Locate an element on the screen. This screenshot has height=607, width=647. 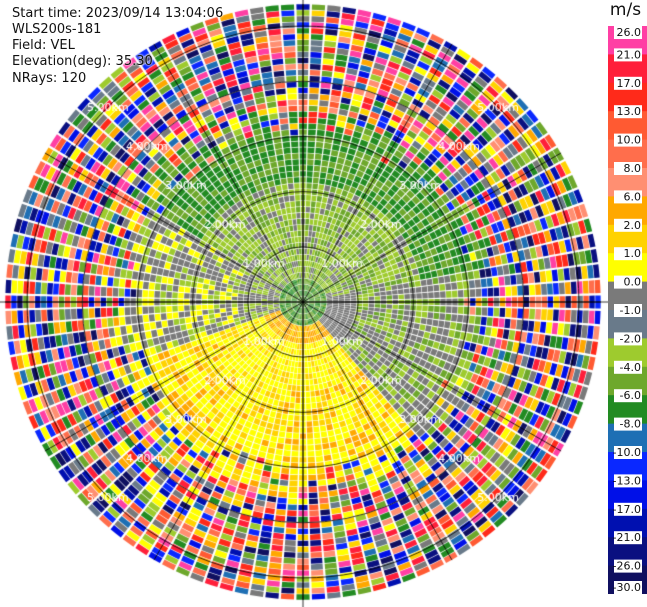
colorbar-tick-label: 10.0 is located at coordinates (629, 140).